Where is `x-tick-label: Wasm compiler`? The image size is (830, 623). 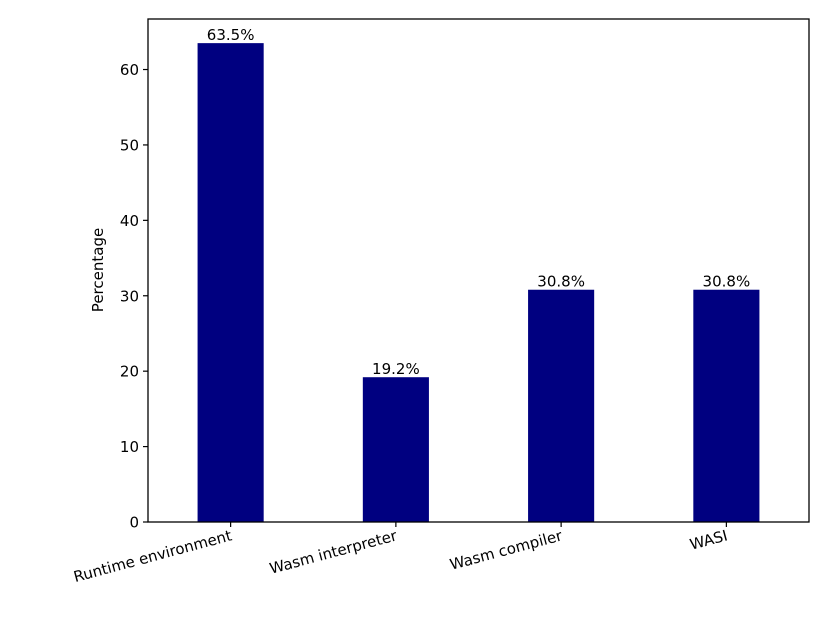
x-tick-label: Wasm compiler is located at coordinates (506, 550).